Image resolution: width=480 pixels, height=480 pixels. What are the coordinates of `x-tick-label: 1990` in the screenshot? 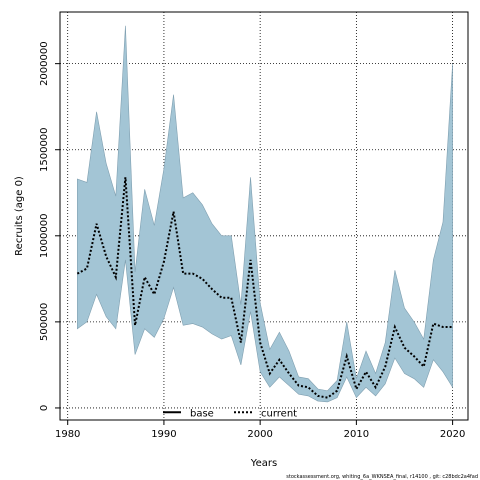 It's located at (163, 434).